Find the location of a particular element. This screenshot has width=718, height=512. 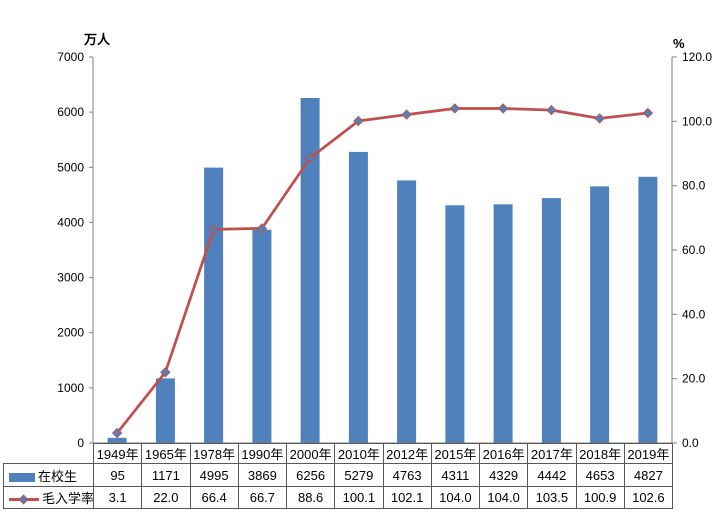

table-value-cell: 100.1 is located at coordinates (359, 497).